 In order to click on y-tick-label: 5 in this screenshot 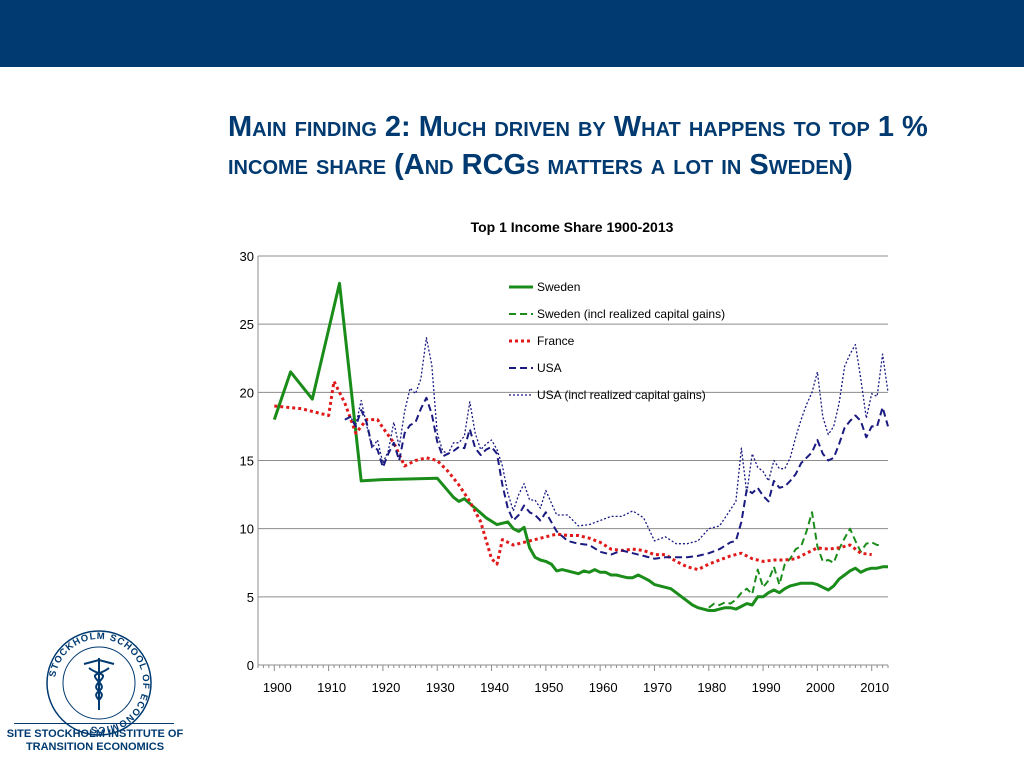, I will do `click(250, 597)`.